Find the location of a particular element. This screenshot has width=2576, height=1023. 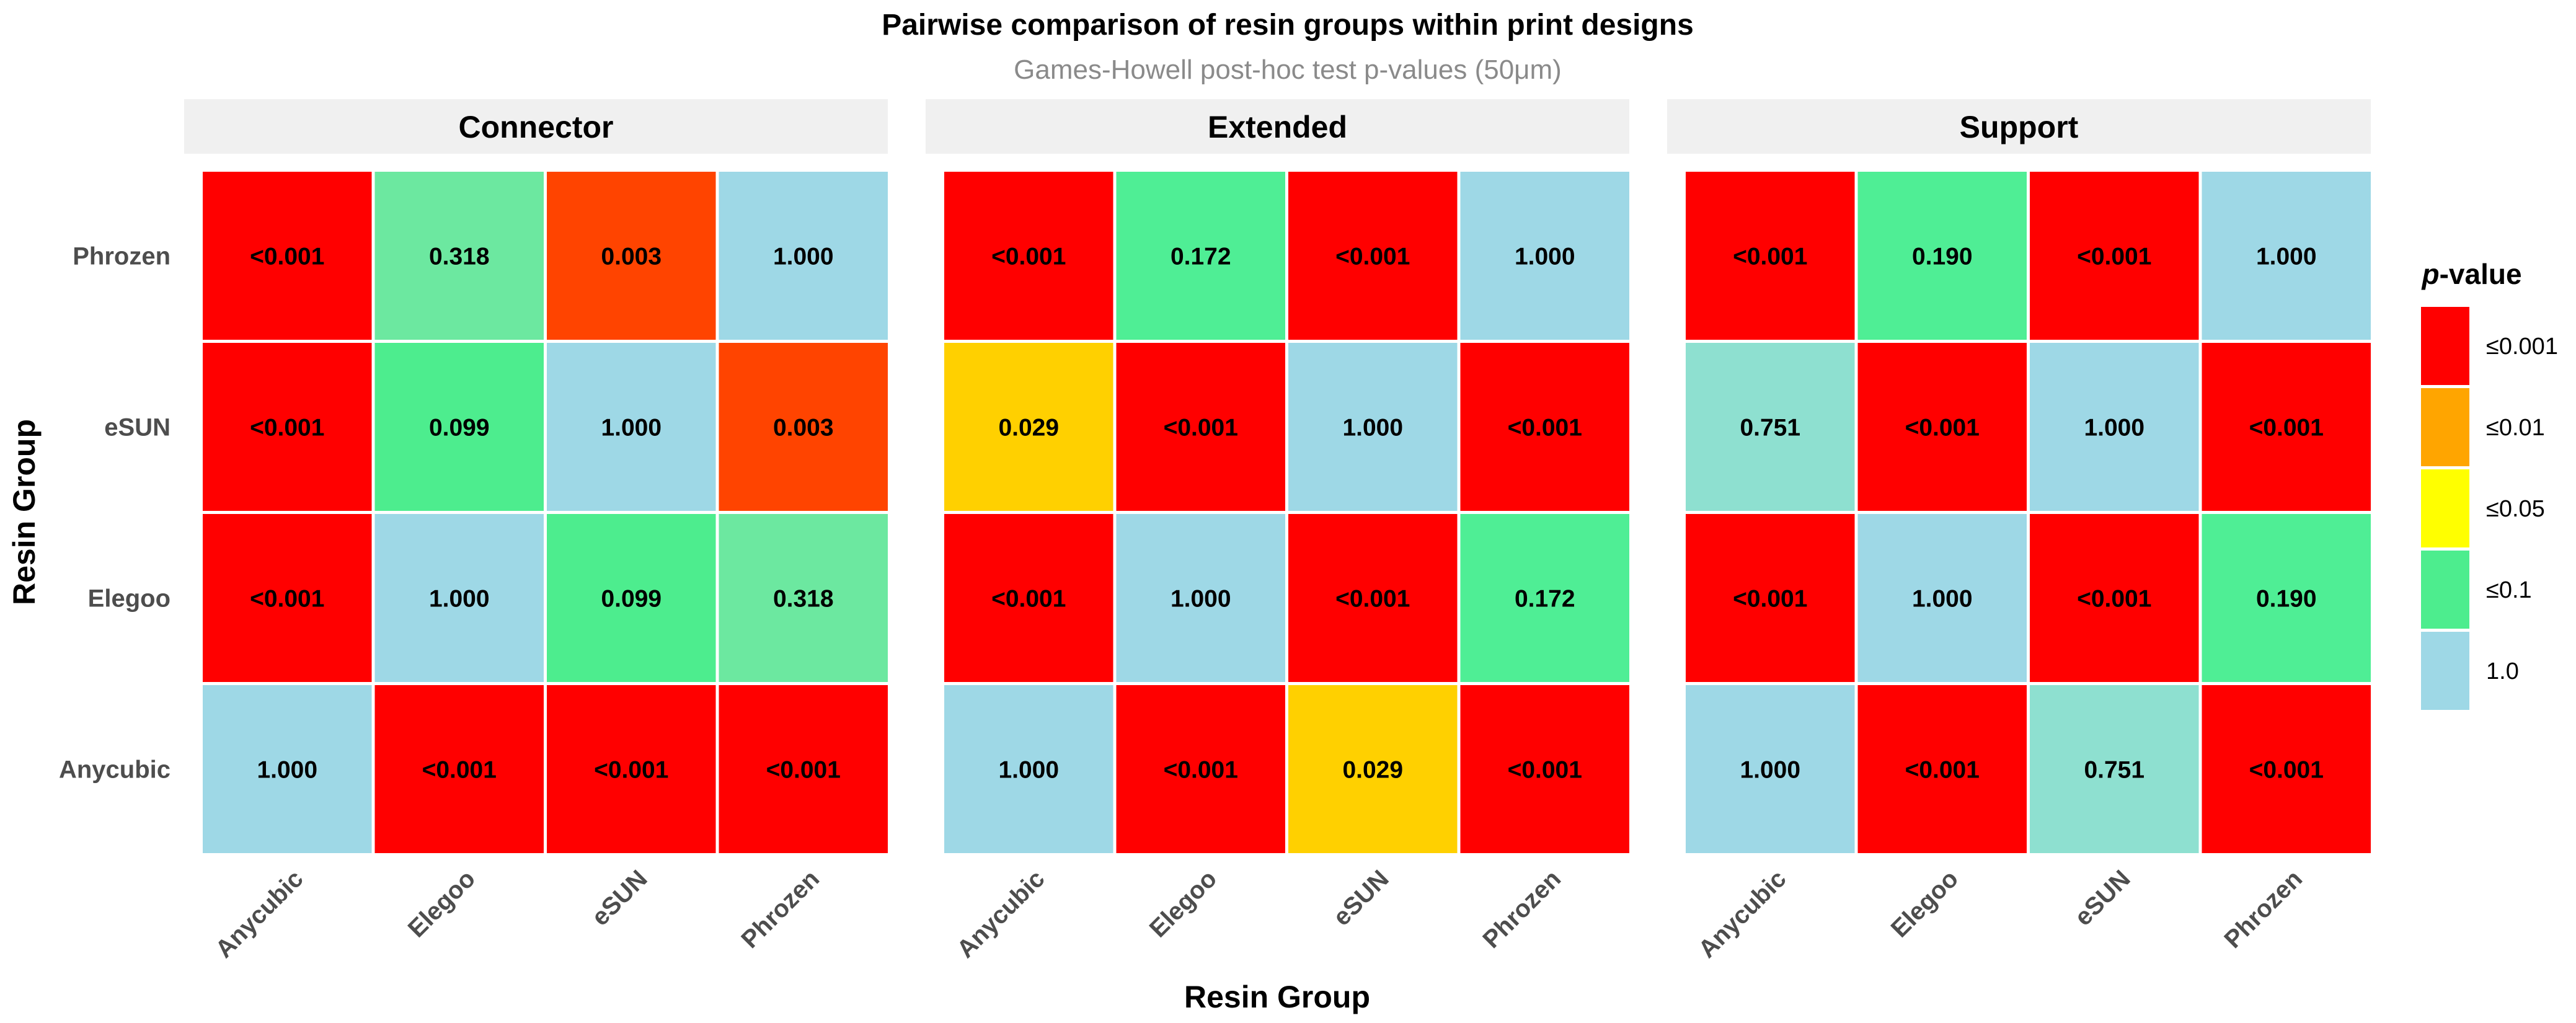

cell-value-label: 0.751 is located at coordinates (1770, 428).